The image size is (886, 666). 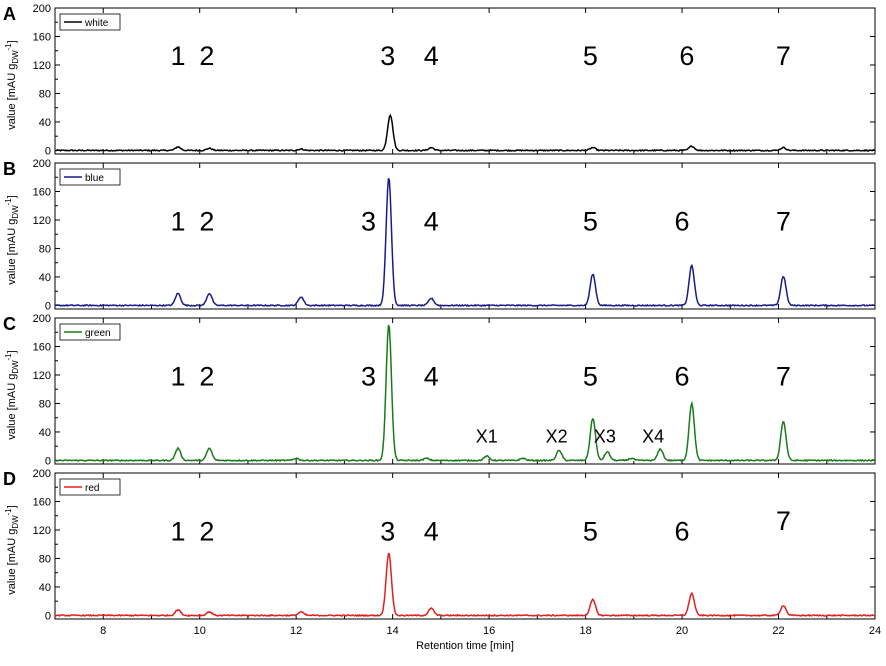 What do you see at coordinates (653, 437) in the screenshot?
I see `peak-label-small: X4` at bounding box center [653, 437].